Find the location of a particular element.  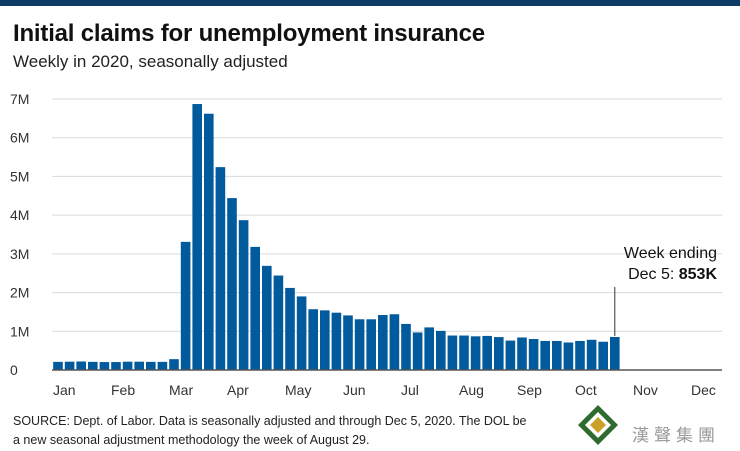

y-tick-label: 3M is located at coordinates (19, 254).